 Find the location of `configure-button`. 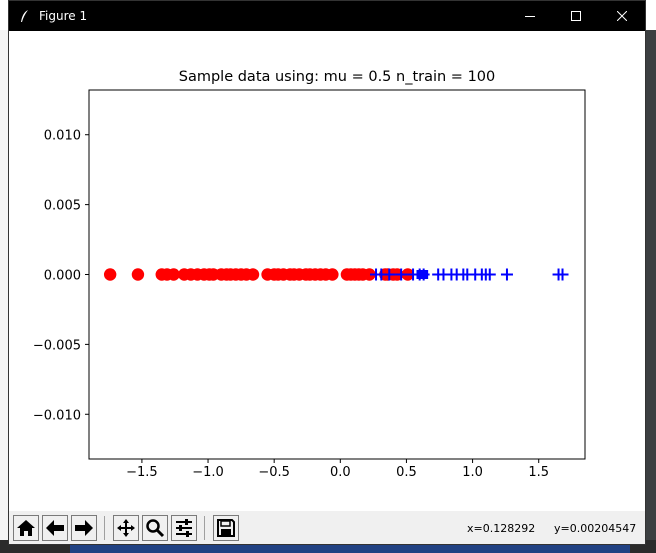

configure-button is located at coordinates (184, 528).